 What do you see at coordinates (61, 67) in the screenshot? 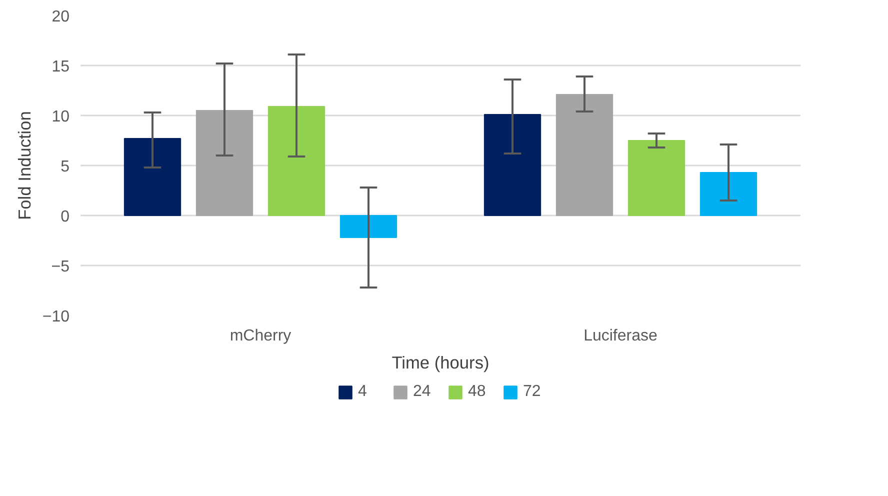
I see `y-tick-label: 15` at bounding box center [61, 67].